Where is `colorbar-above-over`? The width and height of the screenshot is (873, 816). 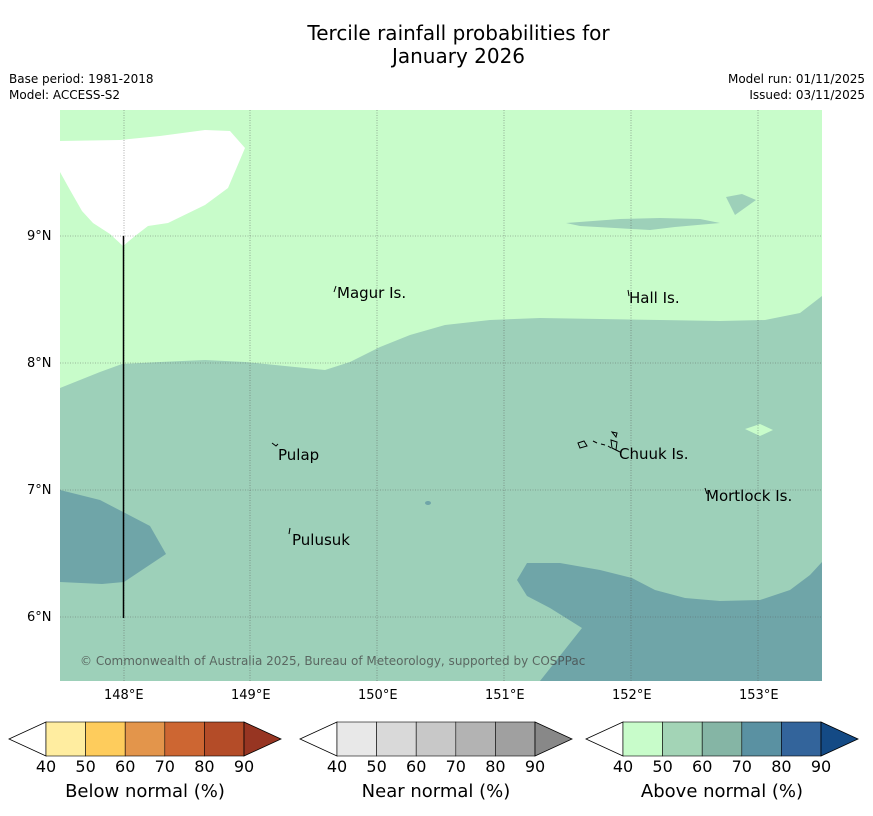 colorbar-above-over is located at coordinates (839, 739).